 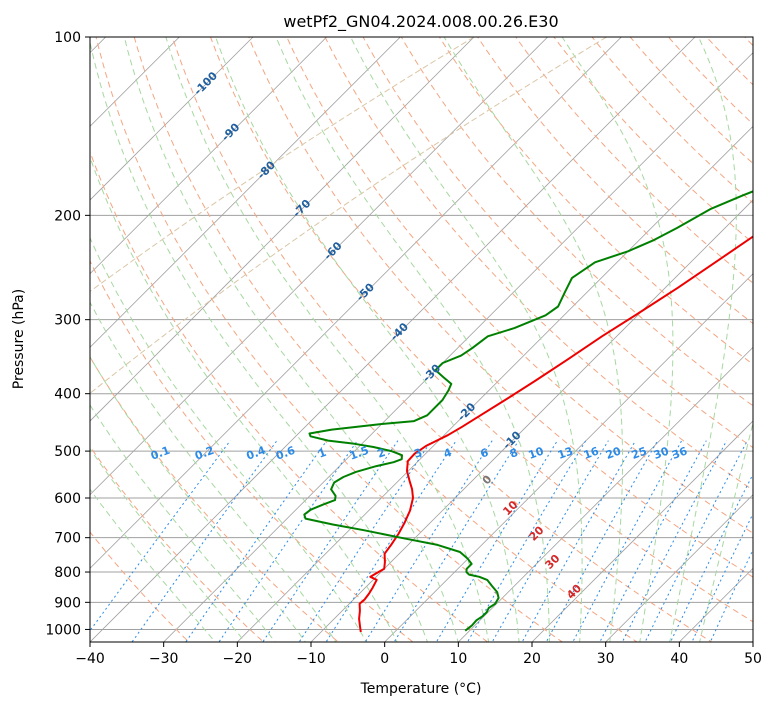 I want to click on y-tick-label: 200, so click(x=67, y=216).